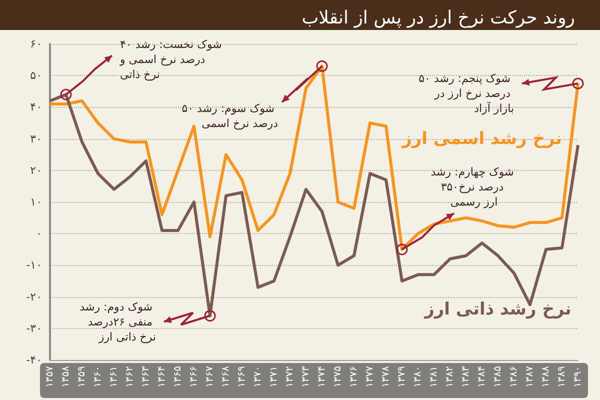  What do you see at coordinates (450, 377) in the screenshot?
I see `x-tick-label: ۱۳۸۲` at bounding box center [450, 377].